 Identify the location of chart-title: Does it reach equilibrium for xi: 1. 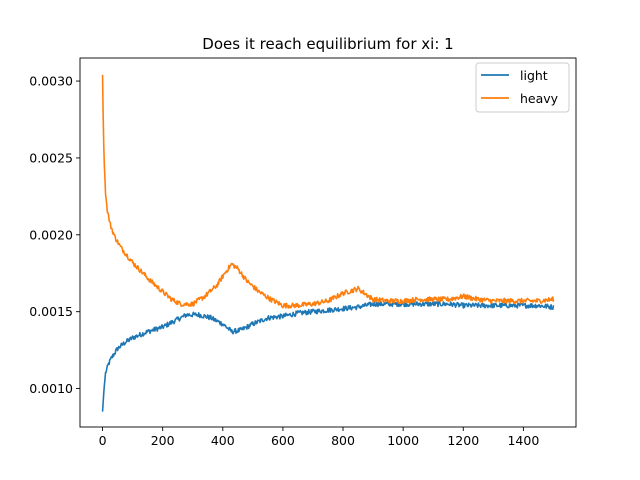
(327, 44).